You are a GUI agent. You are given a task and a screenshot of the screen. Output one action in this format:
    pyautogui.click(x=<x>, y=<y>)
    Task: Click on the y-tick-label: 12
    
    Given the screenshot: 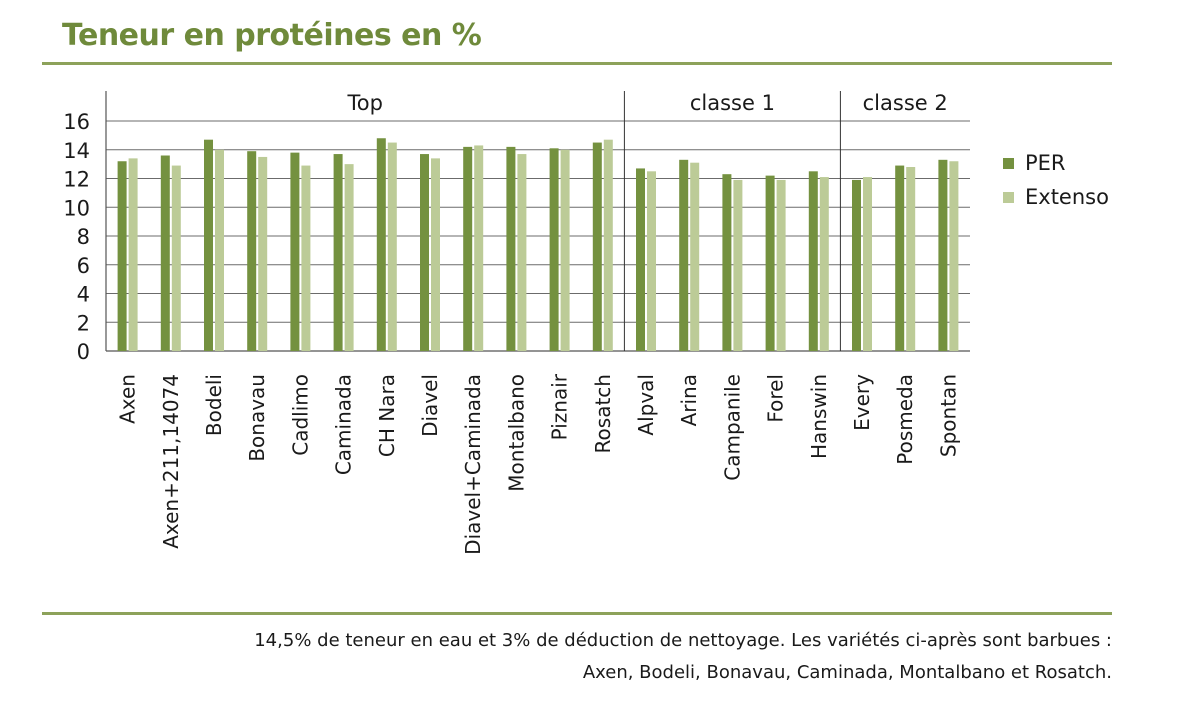 What is the action you would take?
    pyautogui.click(x=76, y=180)
    